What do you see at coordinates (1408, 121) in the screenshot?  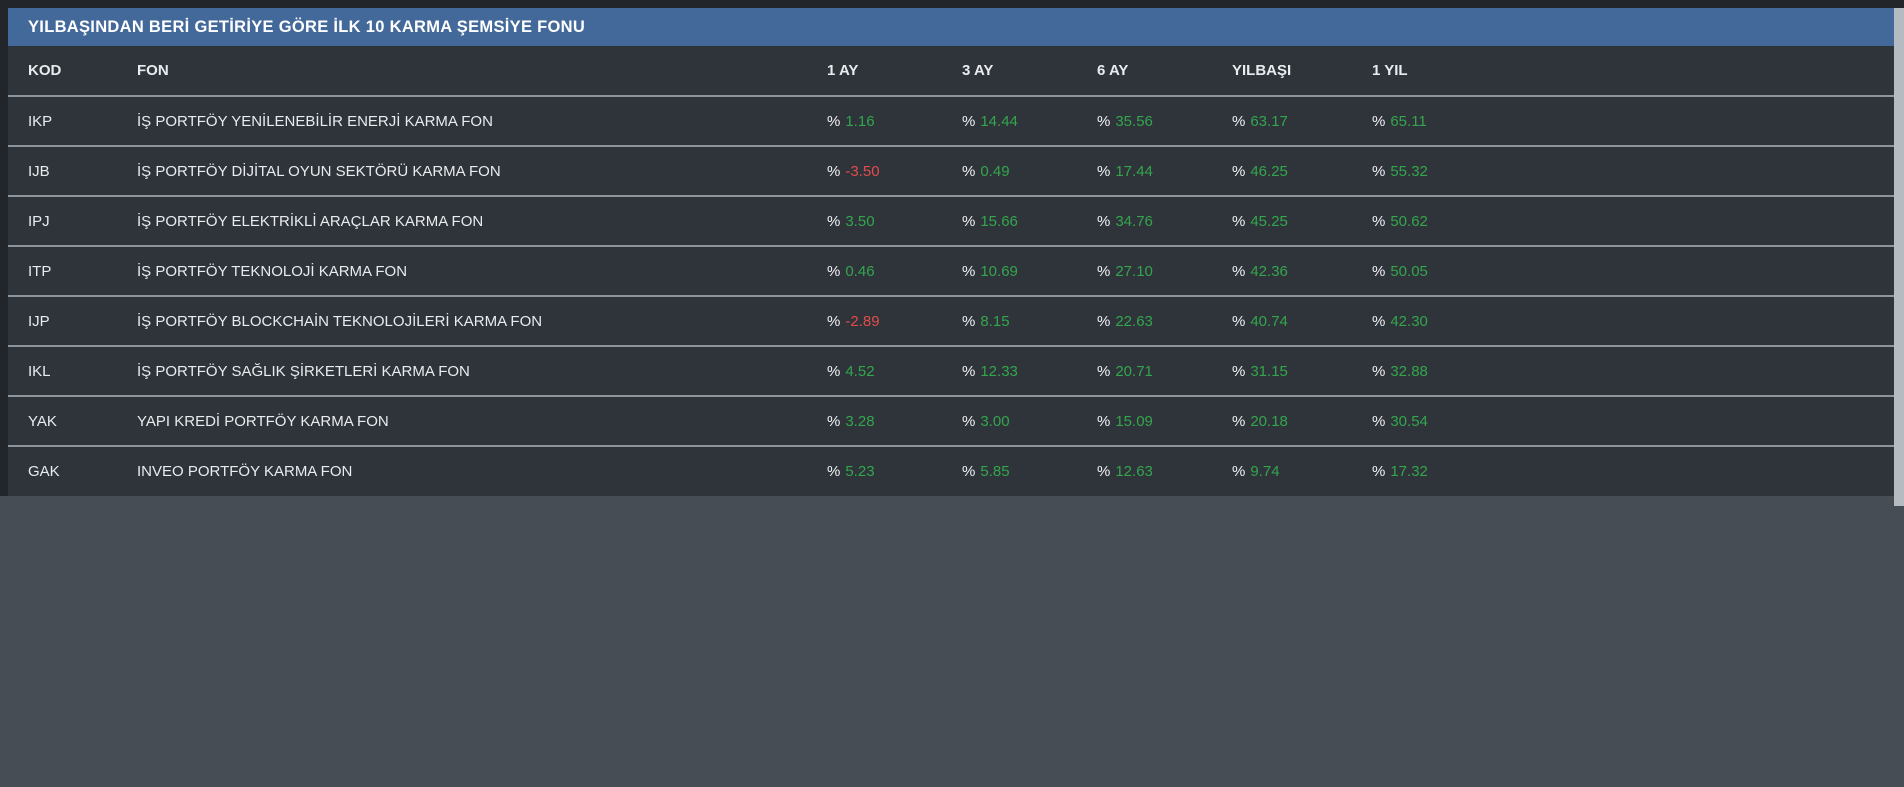 I see `return-value: 65.11` at bounding box center [1408, 121].